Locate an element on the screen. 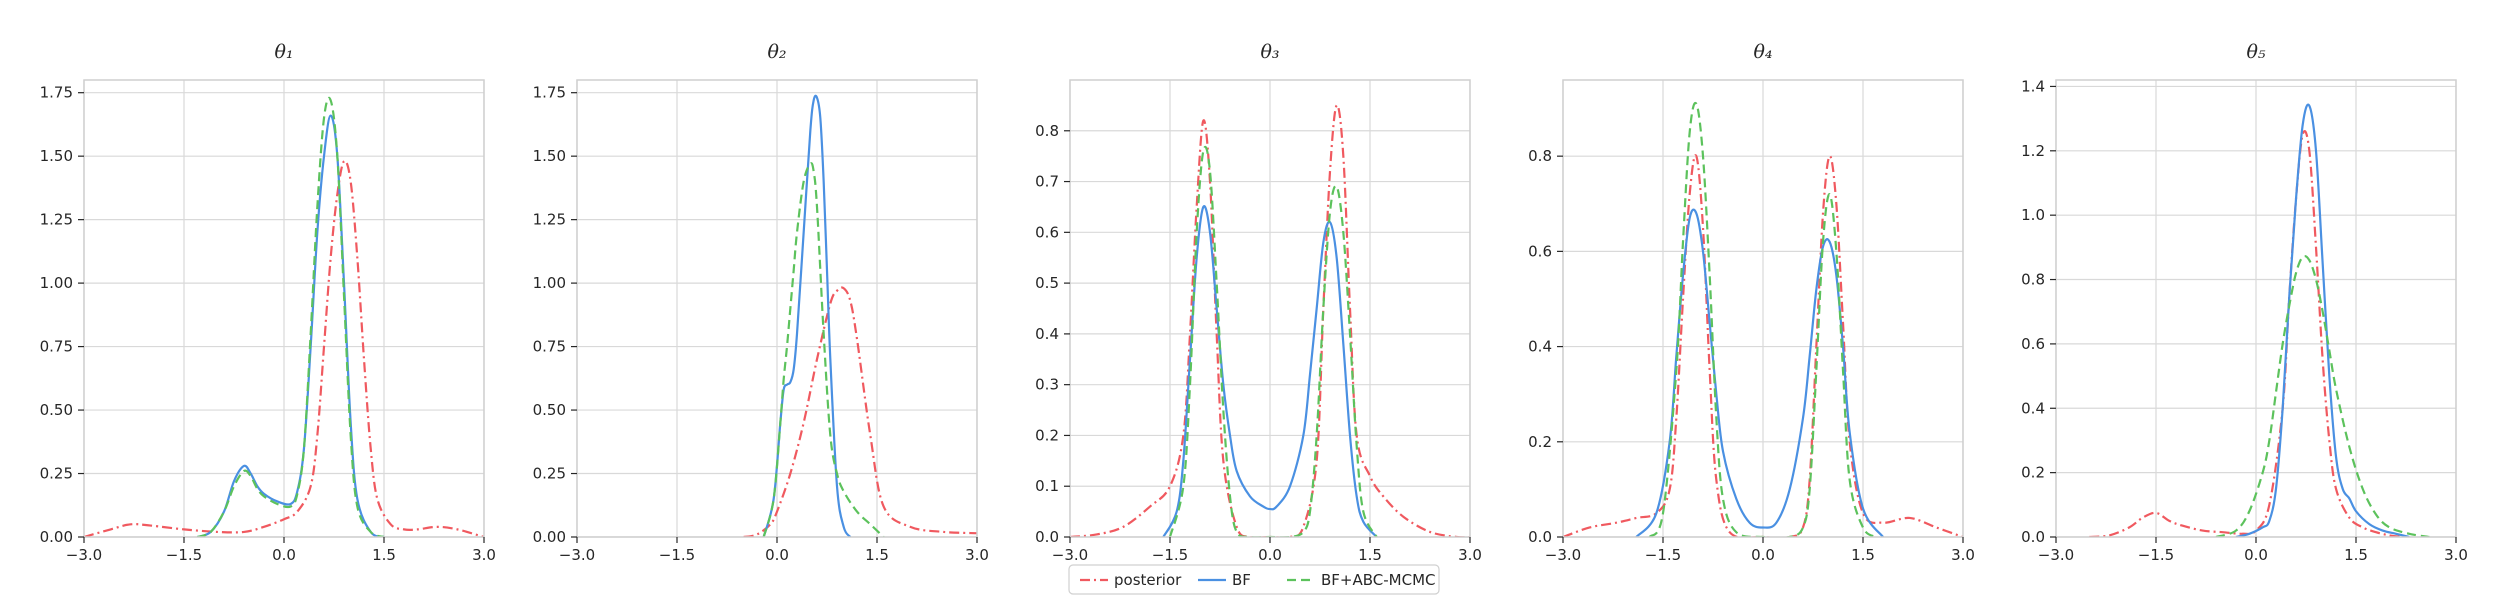  y-tick-label: 0.3 is located at coordinates (1047, 385).